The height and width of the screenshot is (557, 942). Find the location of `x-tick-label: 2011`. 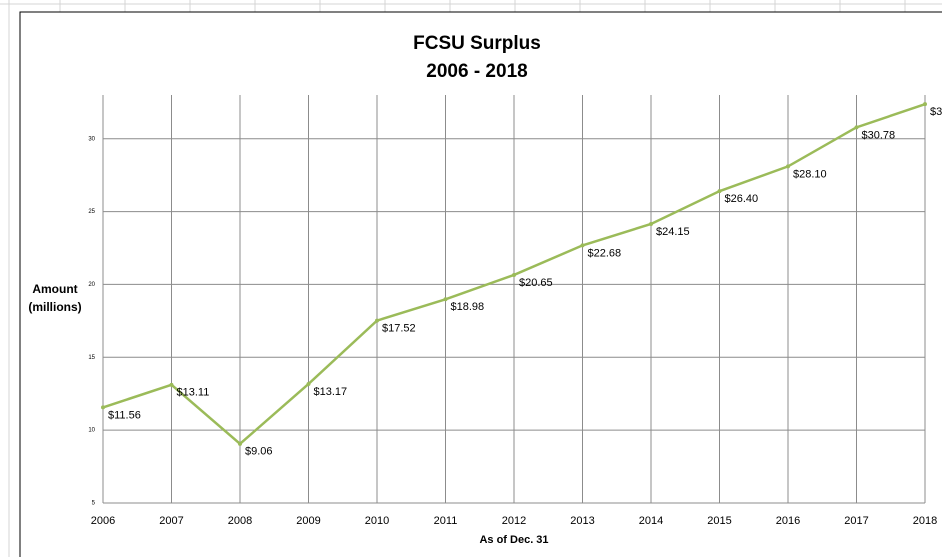

x-tick-label: 2011 is located at coordinates (446, 521).